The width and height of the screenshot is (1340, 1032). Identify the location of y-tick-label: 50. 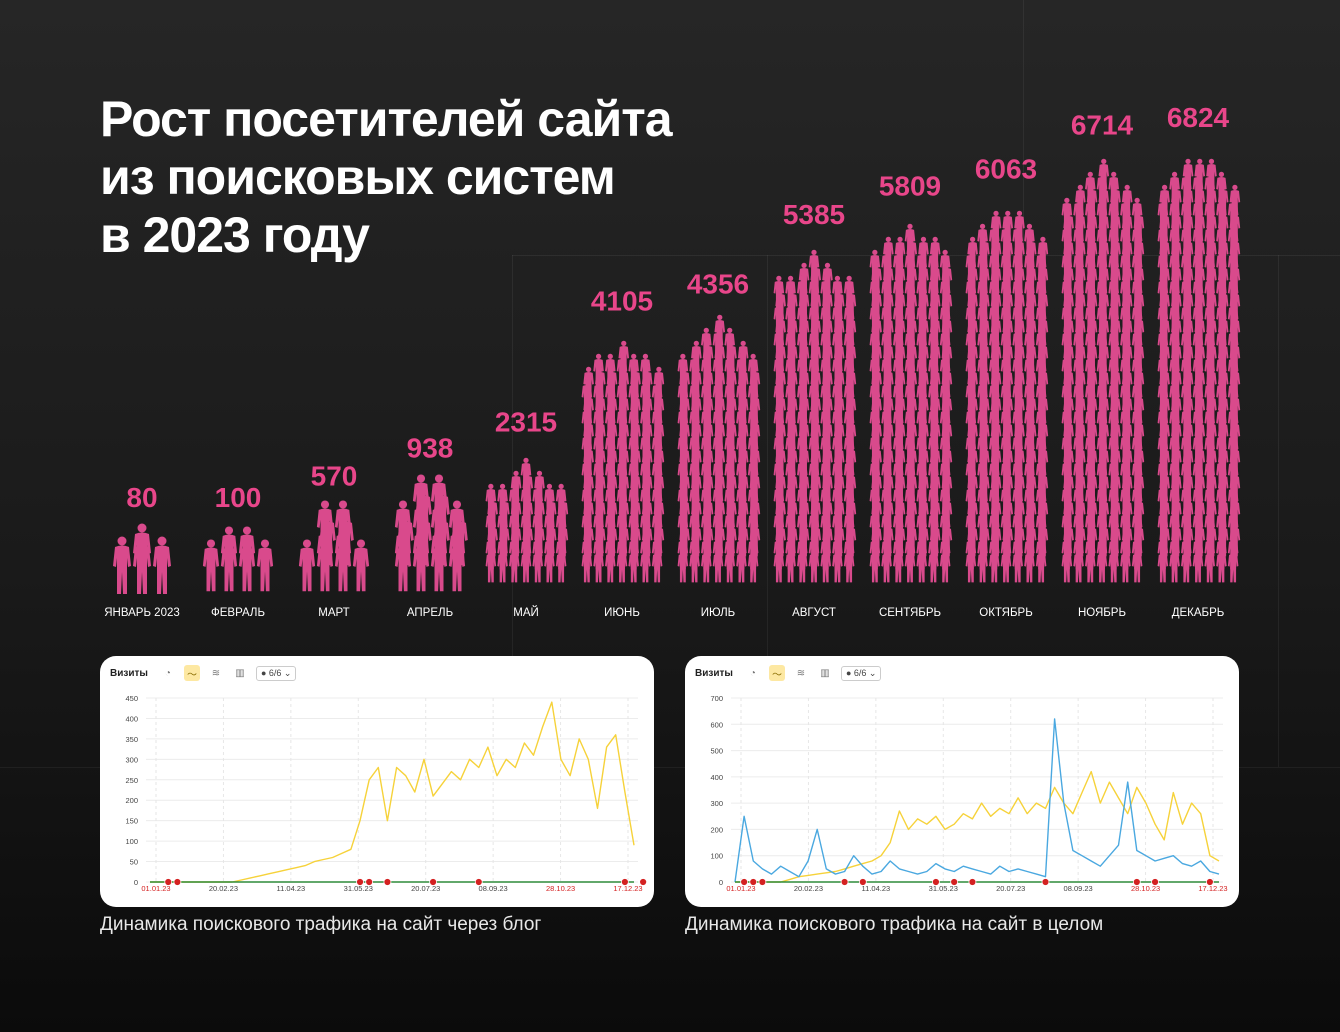
(134, 862).